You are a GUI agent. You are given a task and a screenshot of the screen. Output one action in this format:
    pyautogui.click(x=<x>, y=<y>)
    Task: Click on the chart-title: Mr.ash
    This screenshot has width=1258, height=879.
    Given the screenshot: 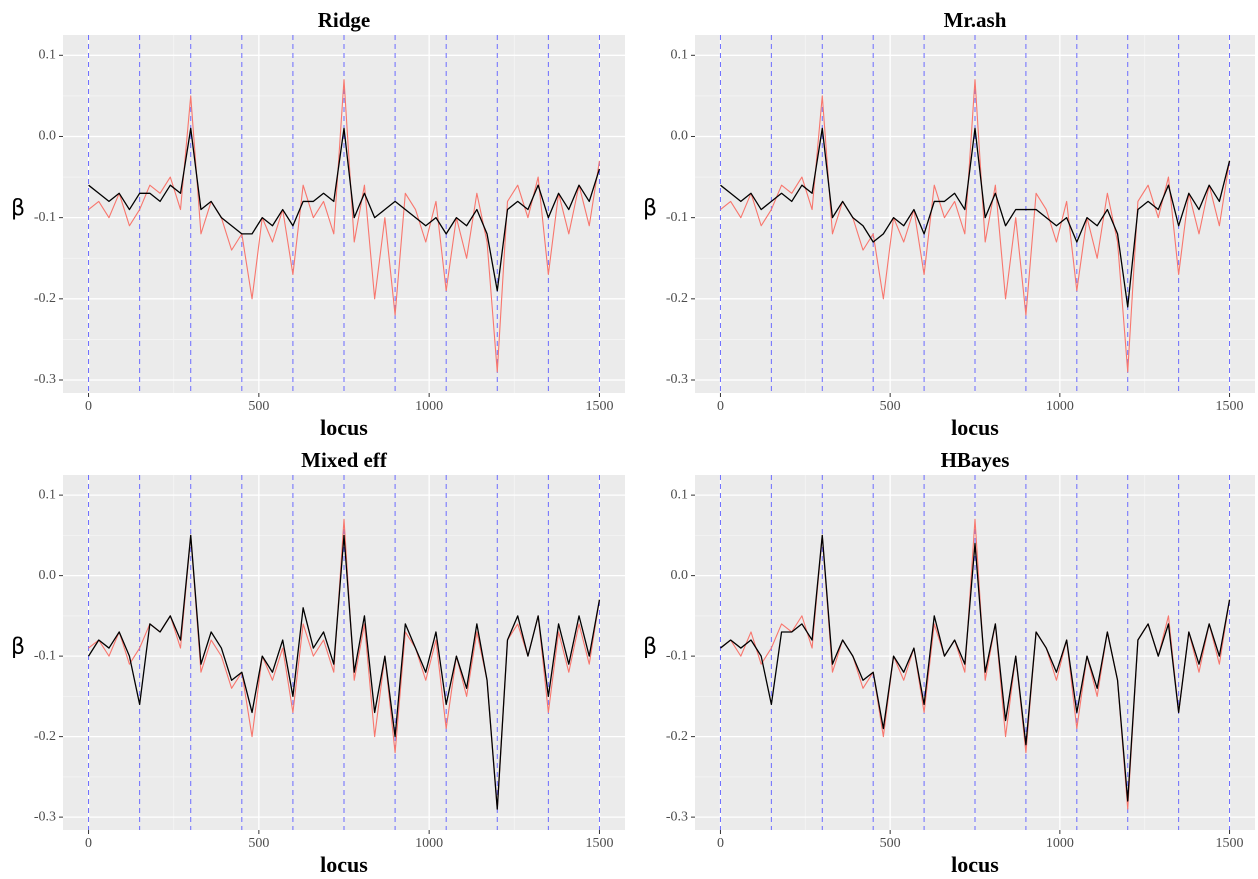 What is the action you would take?
    pyautogui.click(x=975, y=20)
    